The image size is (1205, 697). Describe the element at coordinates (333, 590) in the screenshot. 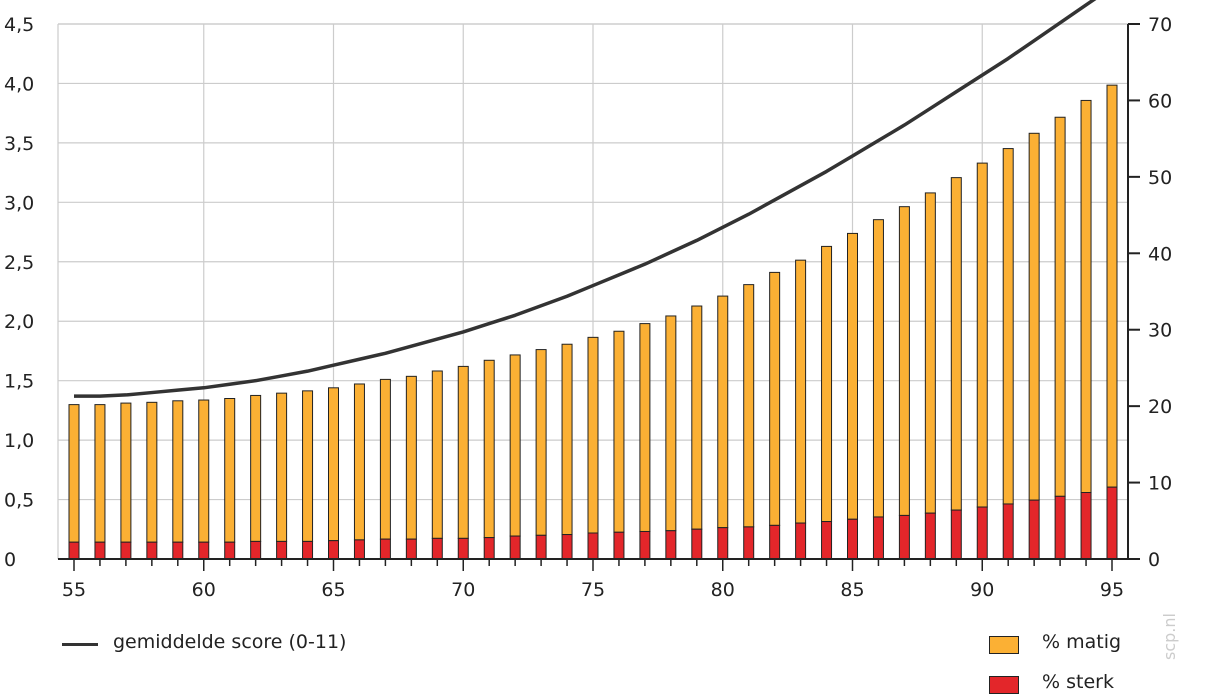

I see `x-tick-label: 65` at that location.